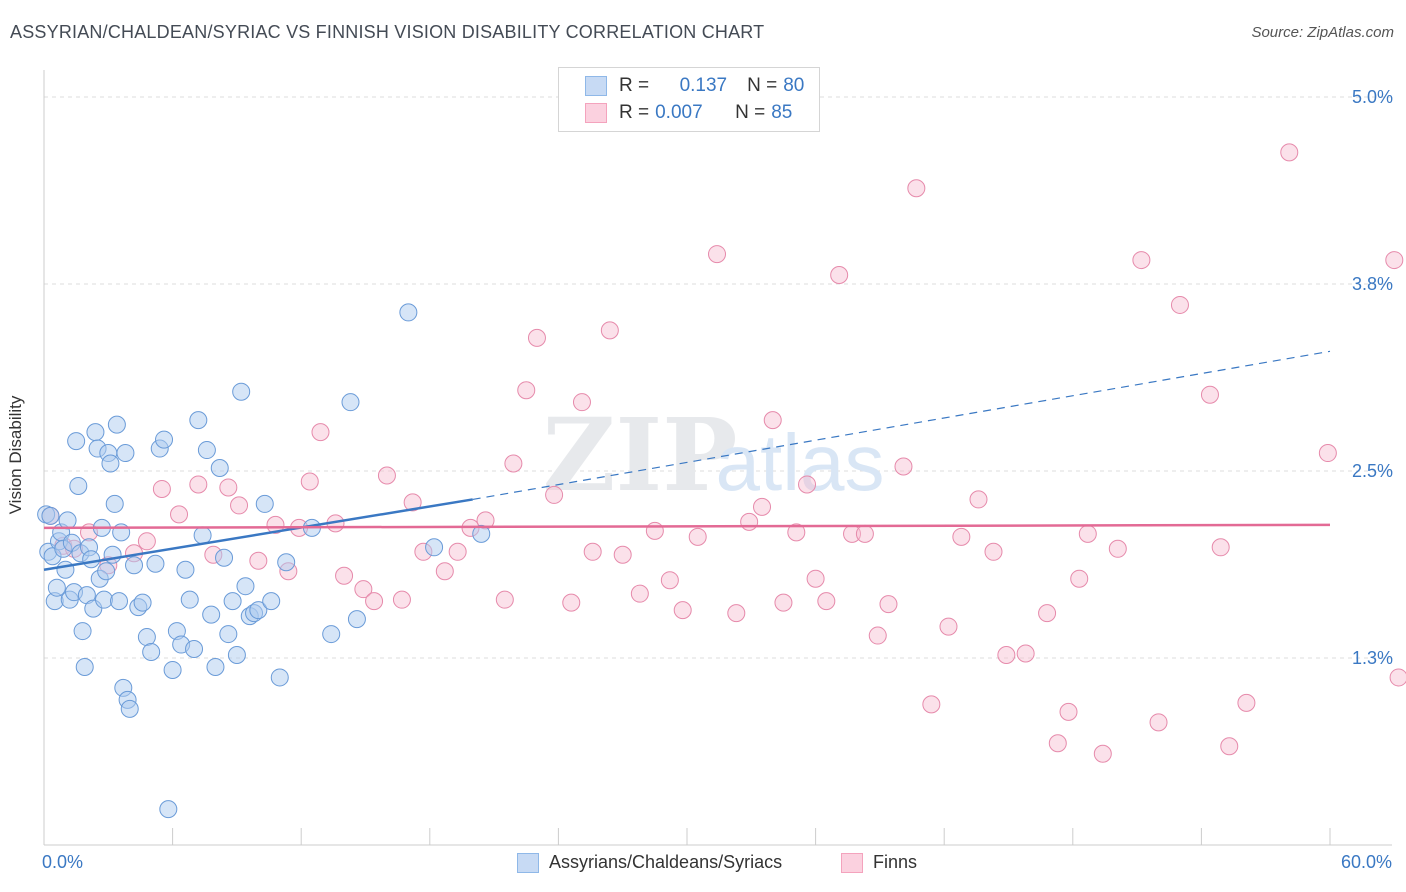 This screenshot has width=1406, height=892. I want to click on y-tick-labels: 1.3% 2.5% 3.8% 5.0%, so click(1372, 377).